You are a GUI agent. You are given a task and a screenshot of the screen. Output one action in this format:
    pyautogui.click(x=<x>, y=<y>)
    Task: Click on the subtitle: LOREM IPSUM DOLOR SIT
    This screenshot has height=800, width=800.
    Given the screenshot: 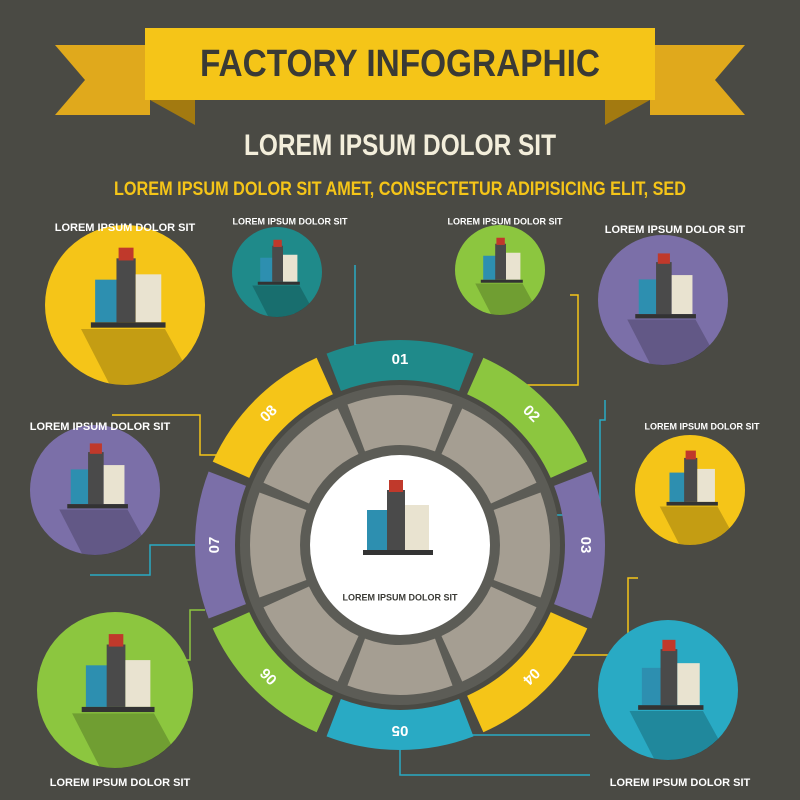 What is the action you would take?
    pyautogui.click(x=400, y=145)
    